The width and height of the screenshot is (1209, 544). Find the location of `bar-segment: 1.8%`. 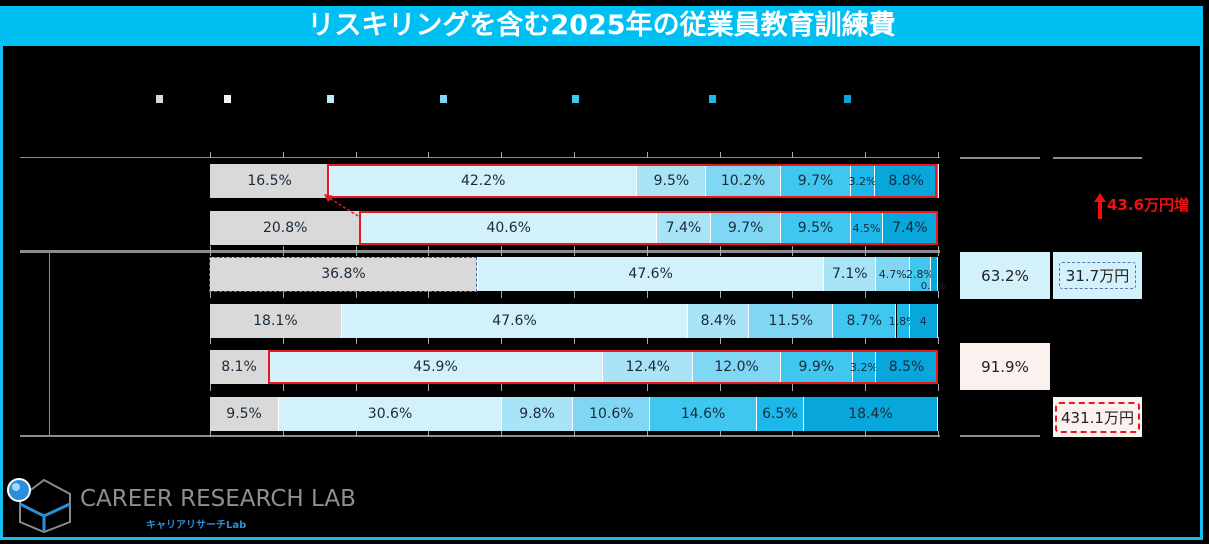

bar-segment: 1.8% is located at coordinates (903, 321).